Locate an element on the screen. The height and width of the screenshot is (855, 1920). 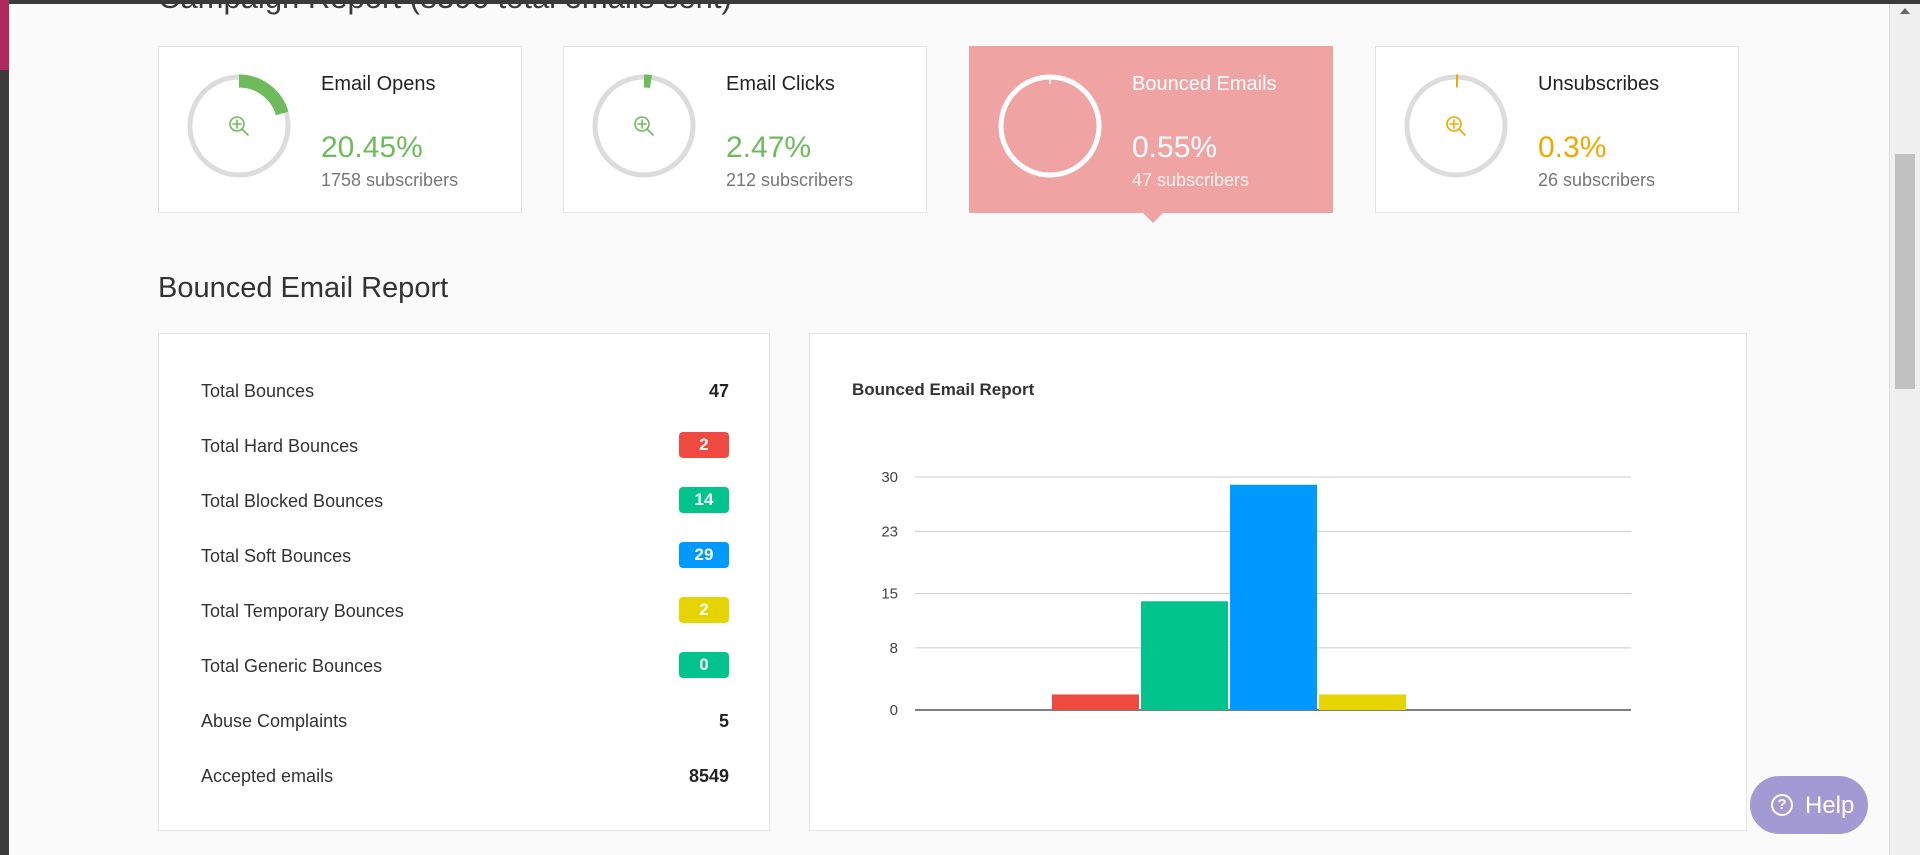
stat-row-label: Total Generic Bounces is located at coordinates (292, 666).